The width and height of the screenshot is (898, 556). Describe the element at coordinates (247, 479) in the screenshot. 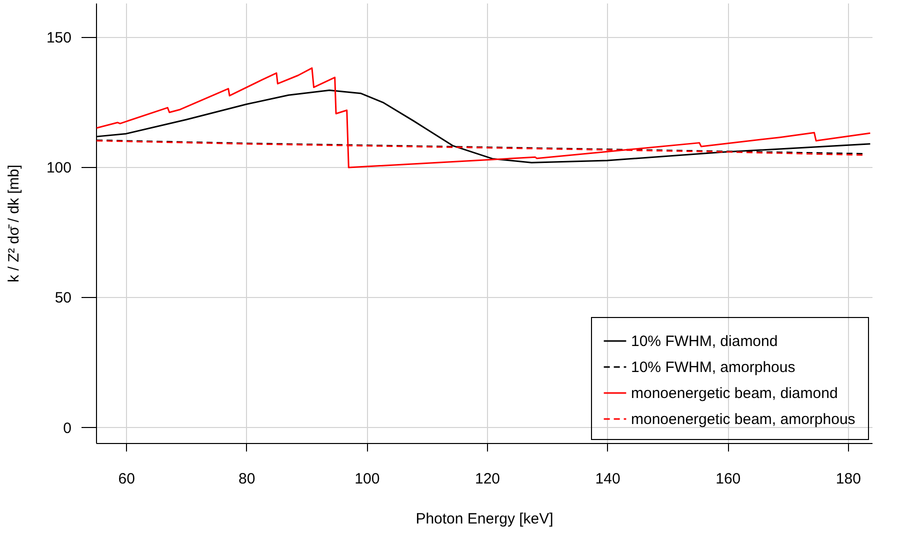

I see `x-tick-label: 80` at that location.